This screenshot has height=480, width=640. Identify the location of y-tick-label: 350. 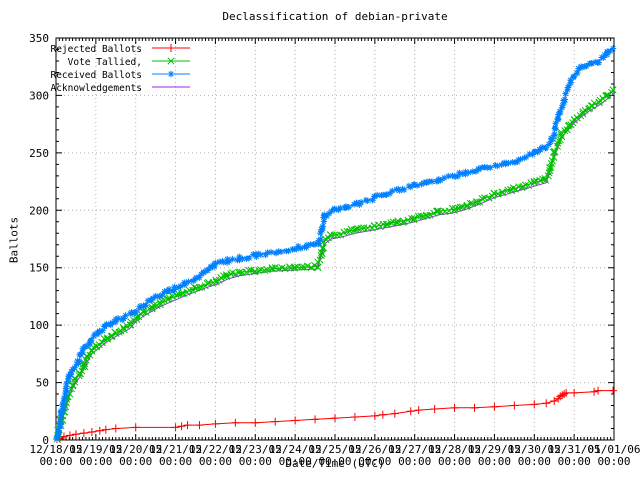
(39, 38).